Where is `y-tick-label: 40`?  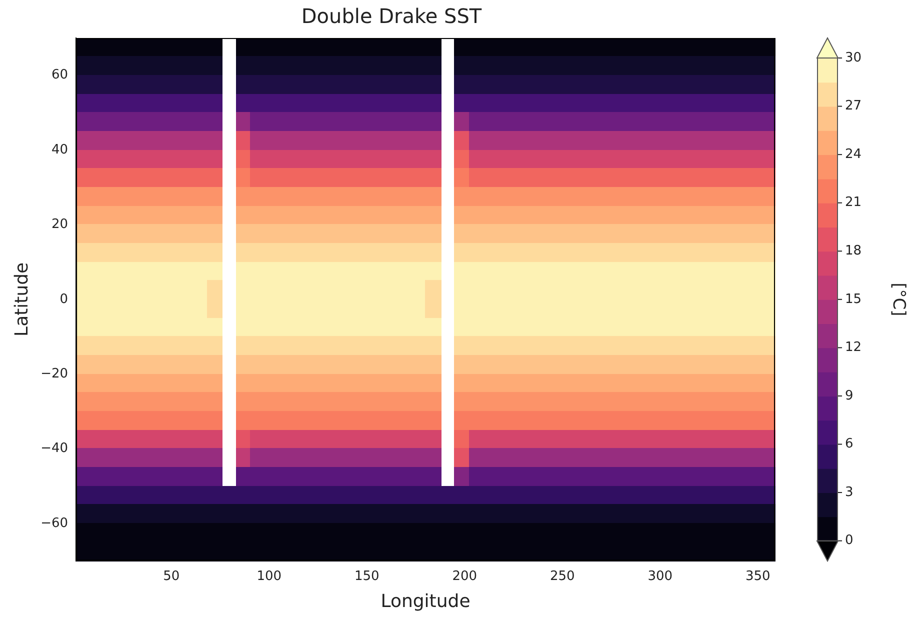
y-tick-label: 40 is located at coordinates (59, 150).